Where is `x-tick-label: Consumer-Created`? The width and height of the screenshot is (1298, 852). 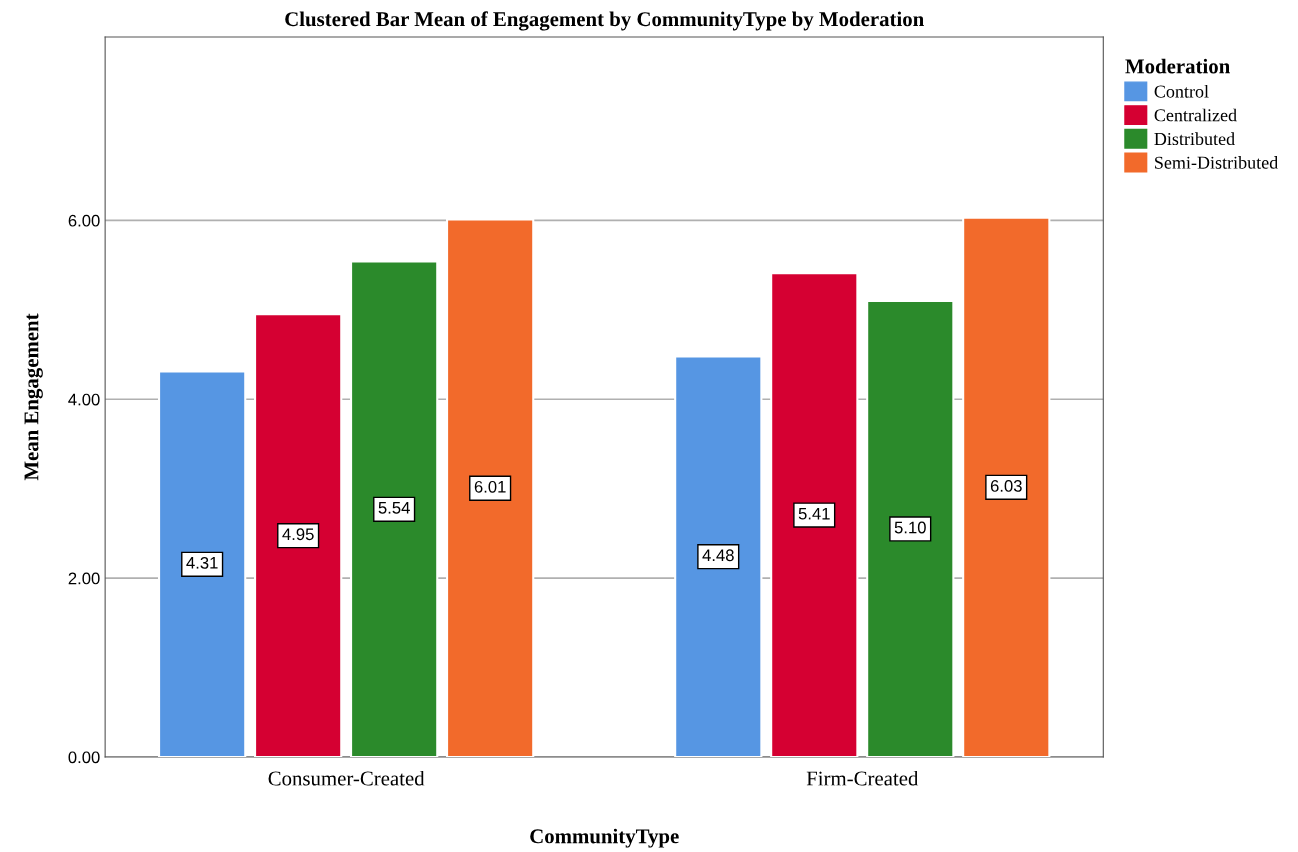 x-tick-label: Consumer-Created is located at coordinates (346, 778).